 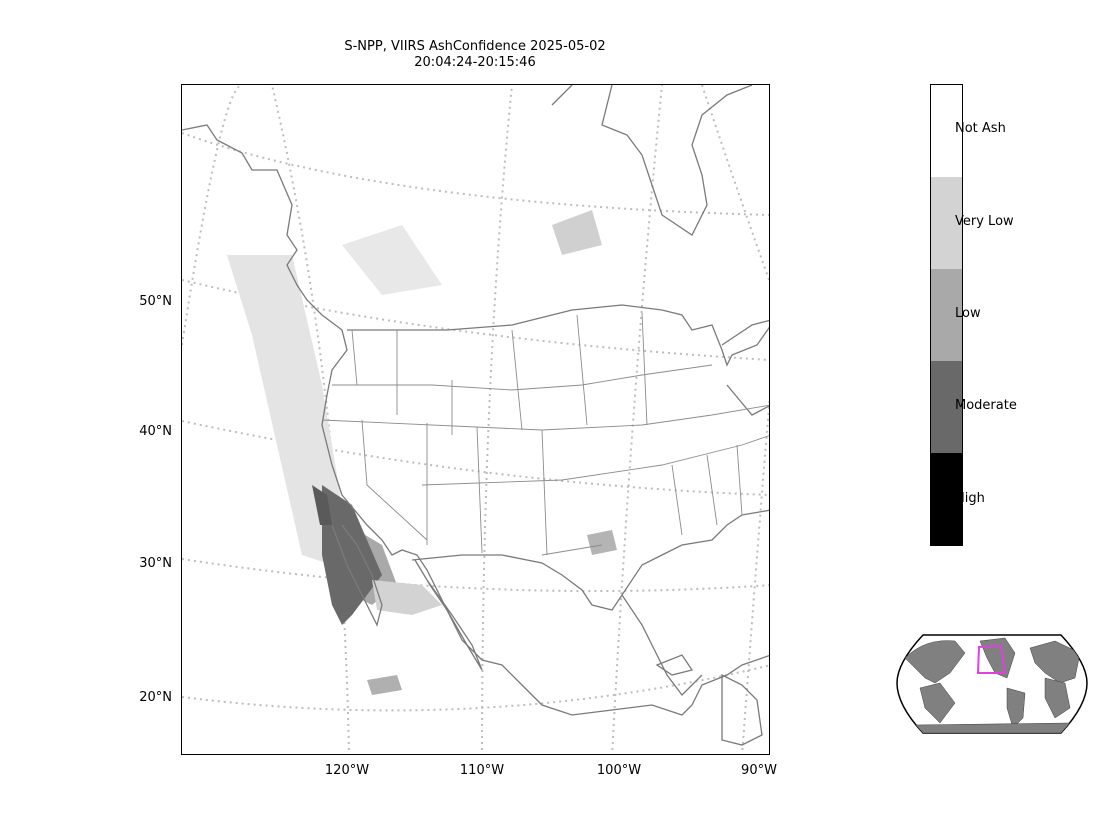 I want to click on ash-very-low-canada, so click(x=577, y=232).